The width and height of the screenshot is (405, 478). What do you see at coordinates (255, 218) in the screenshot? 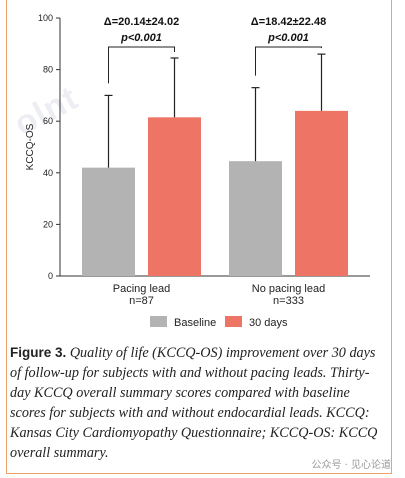
I see `bar-baseline-no-pacing` at bounding box center [255, 218].